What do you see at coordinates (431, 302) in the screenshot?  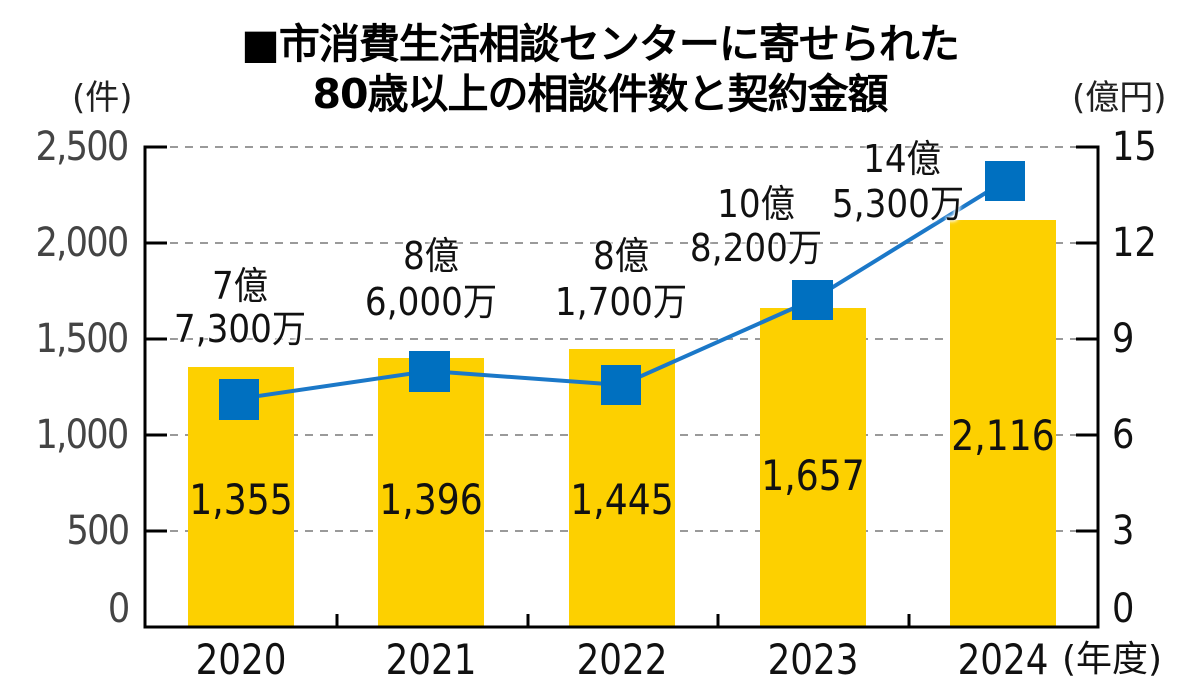 I see `amount-label-man-2021: 6,000万` at bounding box center [431, 302].